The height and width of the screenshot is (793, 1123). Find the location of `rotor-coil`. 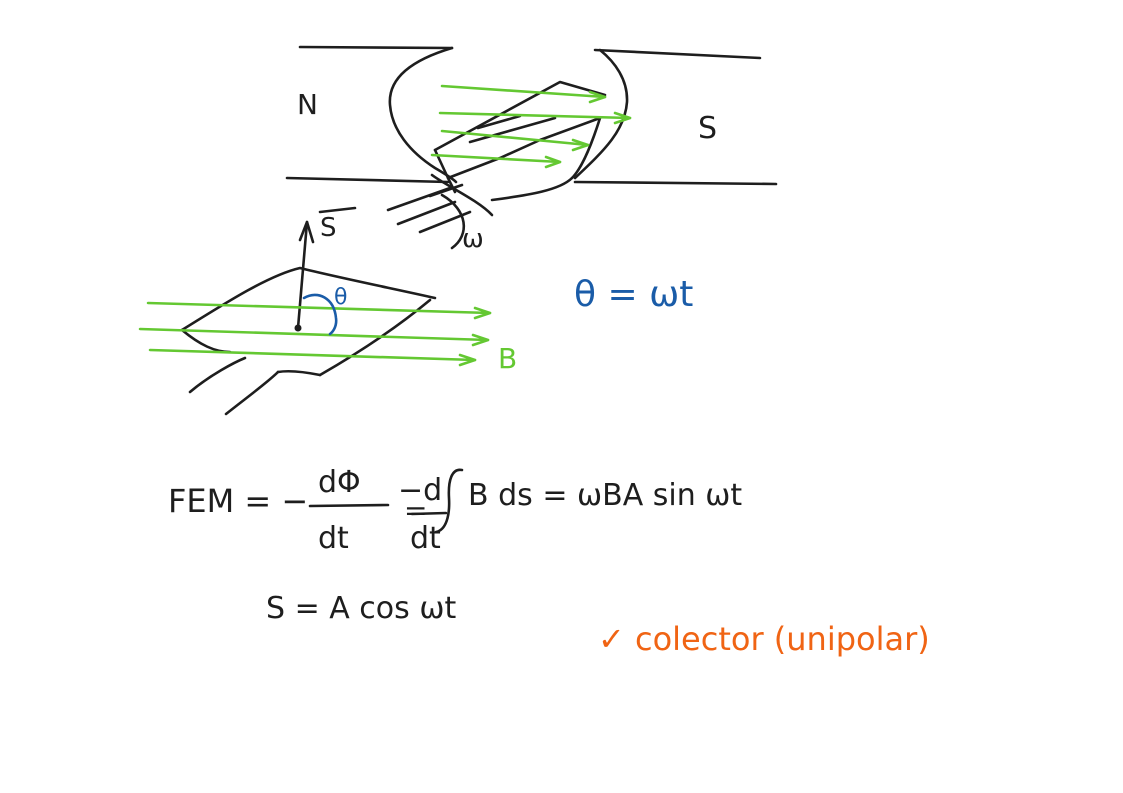

rotor-coil is located at coordinates (518, 148).